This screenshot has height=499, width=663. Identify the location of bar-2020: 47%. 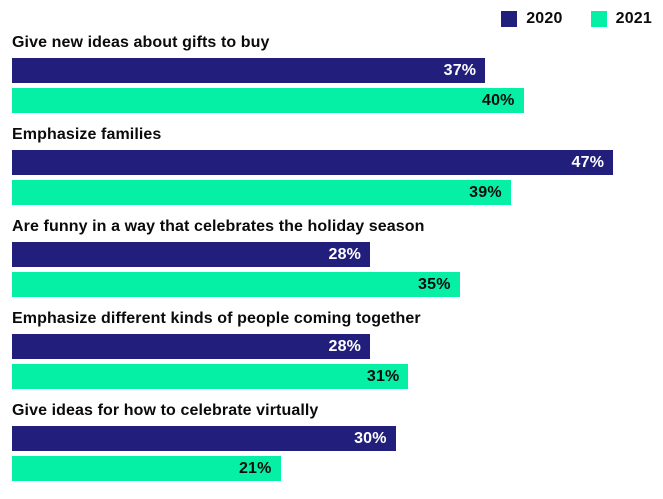
(313, 162).